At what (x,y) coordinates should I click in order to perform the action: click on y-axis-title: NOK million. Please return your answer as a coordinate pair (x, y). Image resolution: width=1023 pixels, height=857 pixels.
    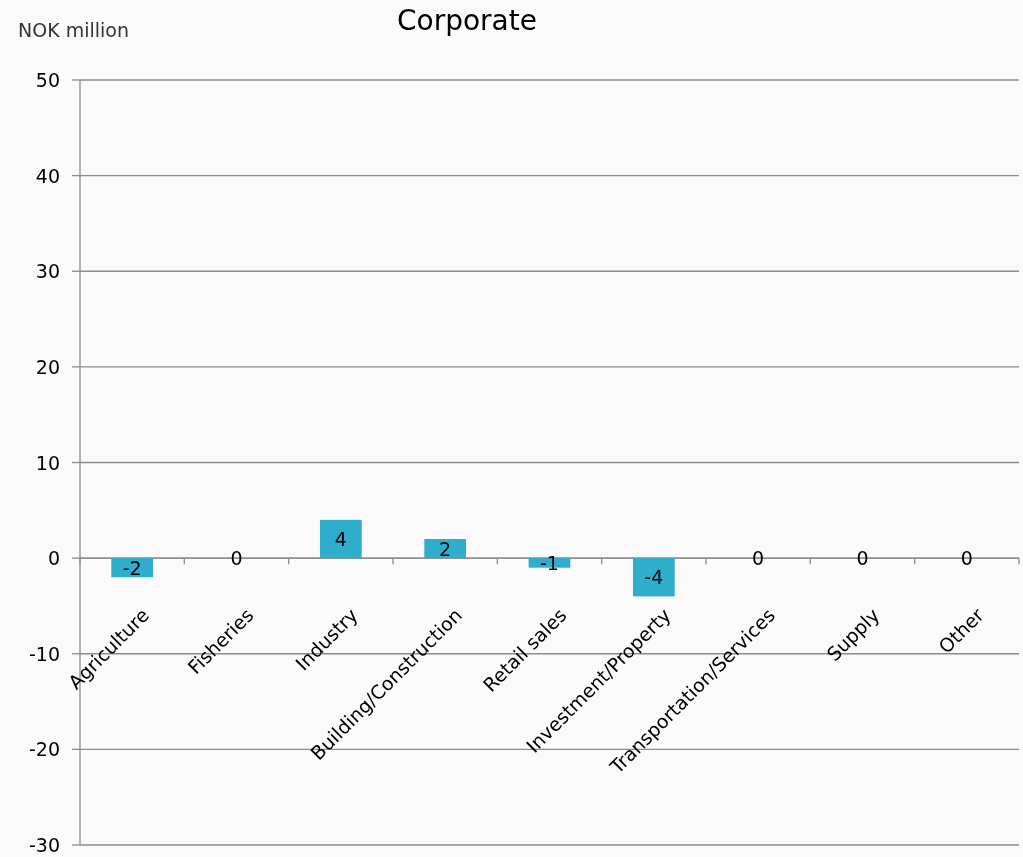
    Looking at the image, I should click on (73, 30).